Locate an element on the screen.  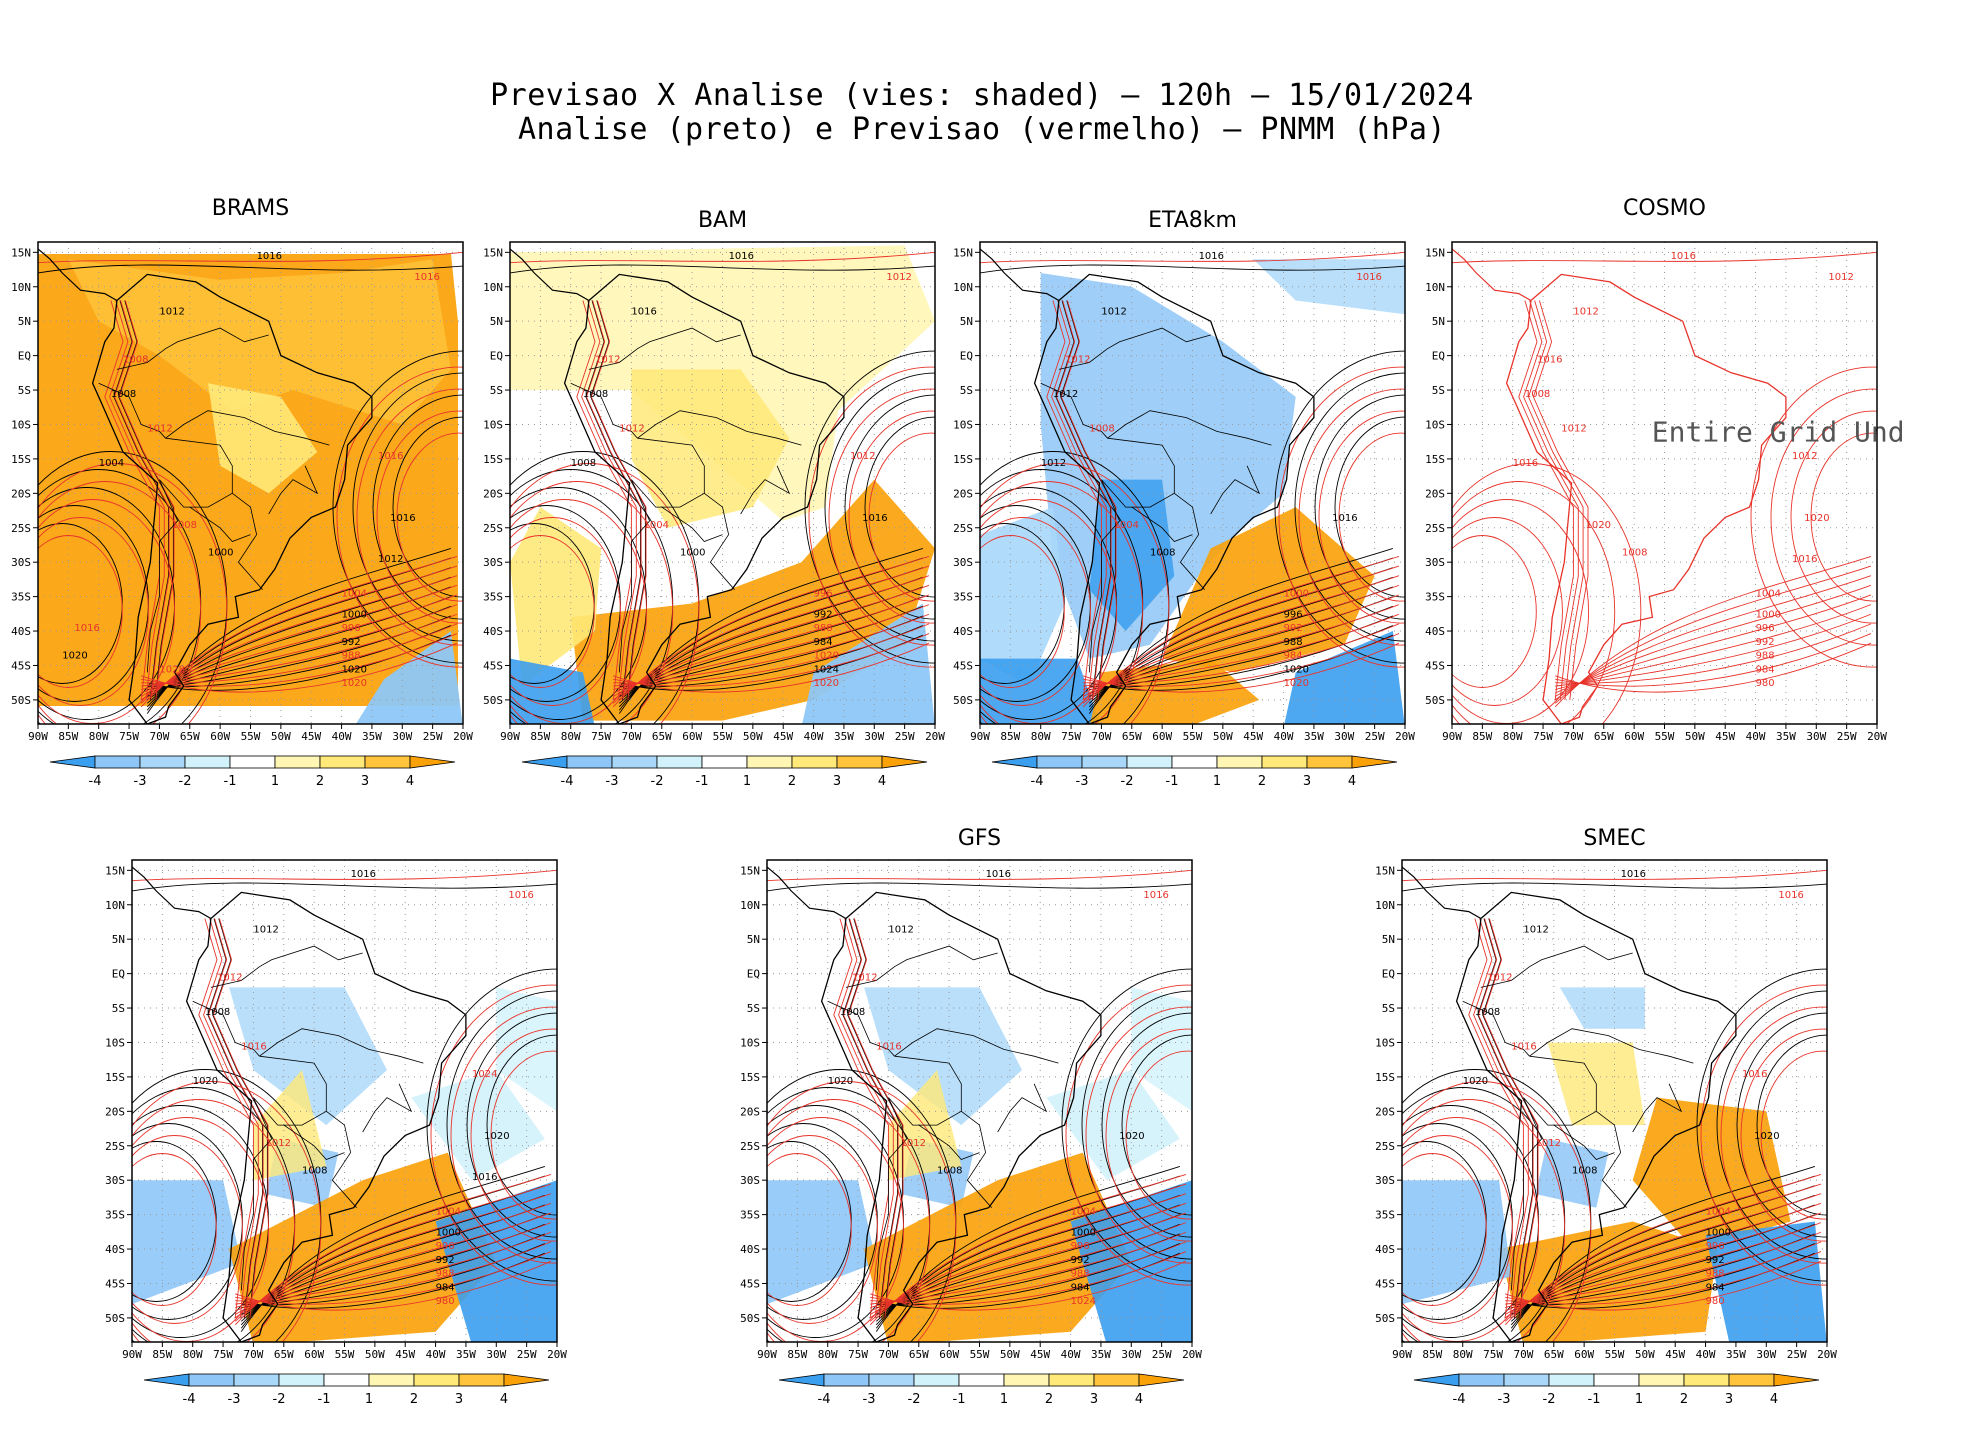
lat-tick-label: EQ is located at coordinates (1388, 974).